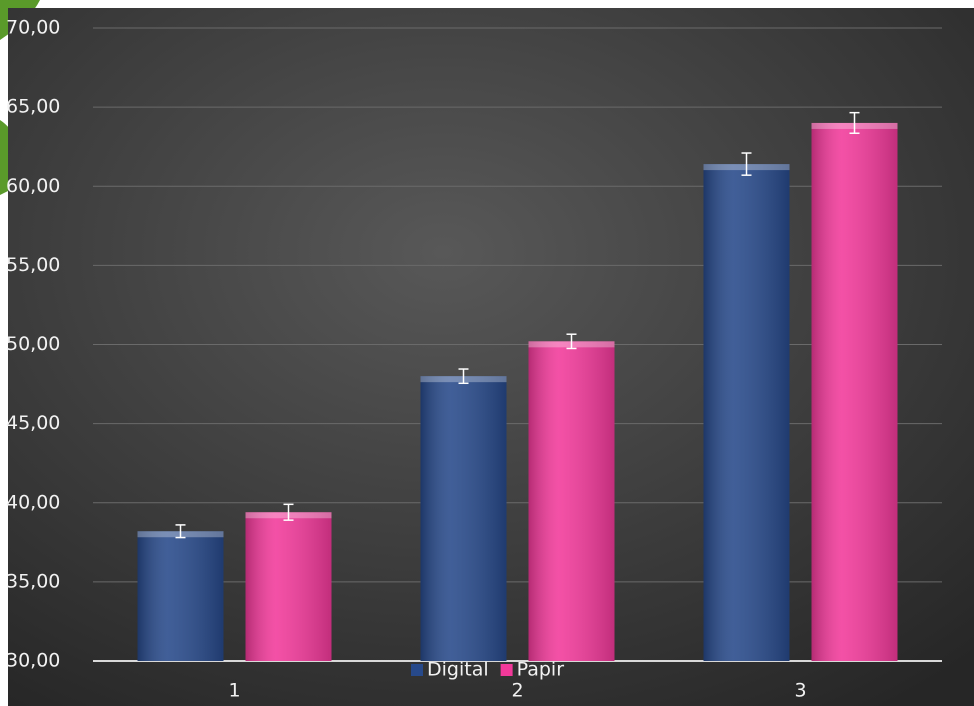 This screenshot has width=974, height=706. Describe the element at coordinates (33, 502) in the screenshot. I see `y-tick-label: 40,00` at that location.